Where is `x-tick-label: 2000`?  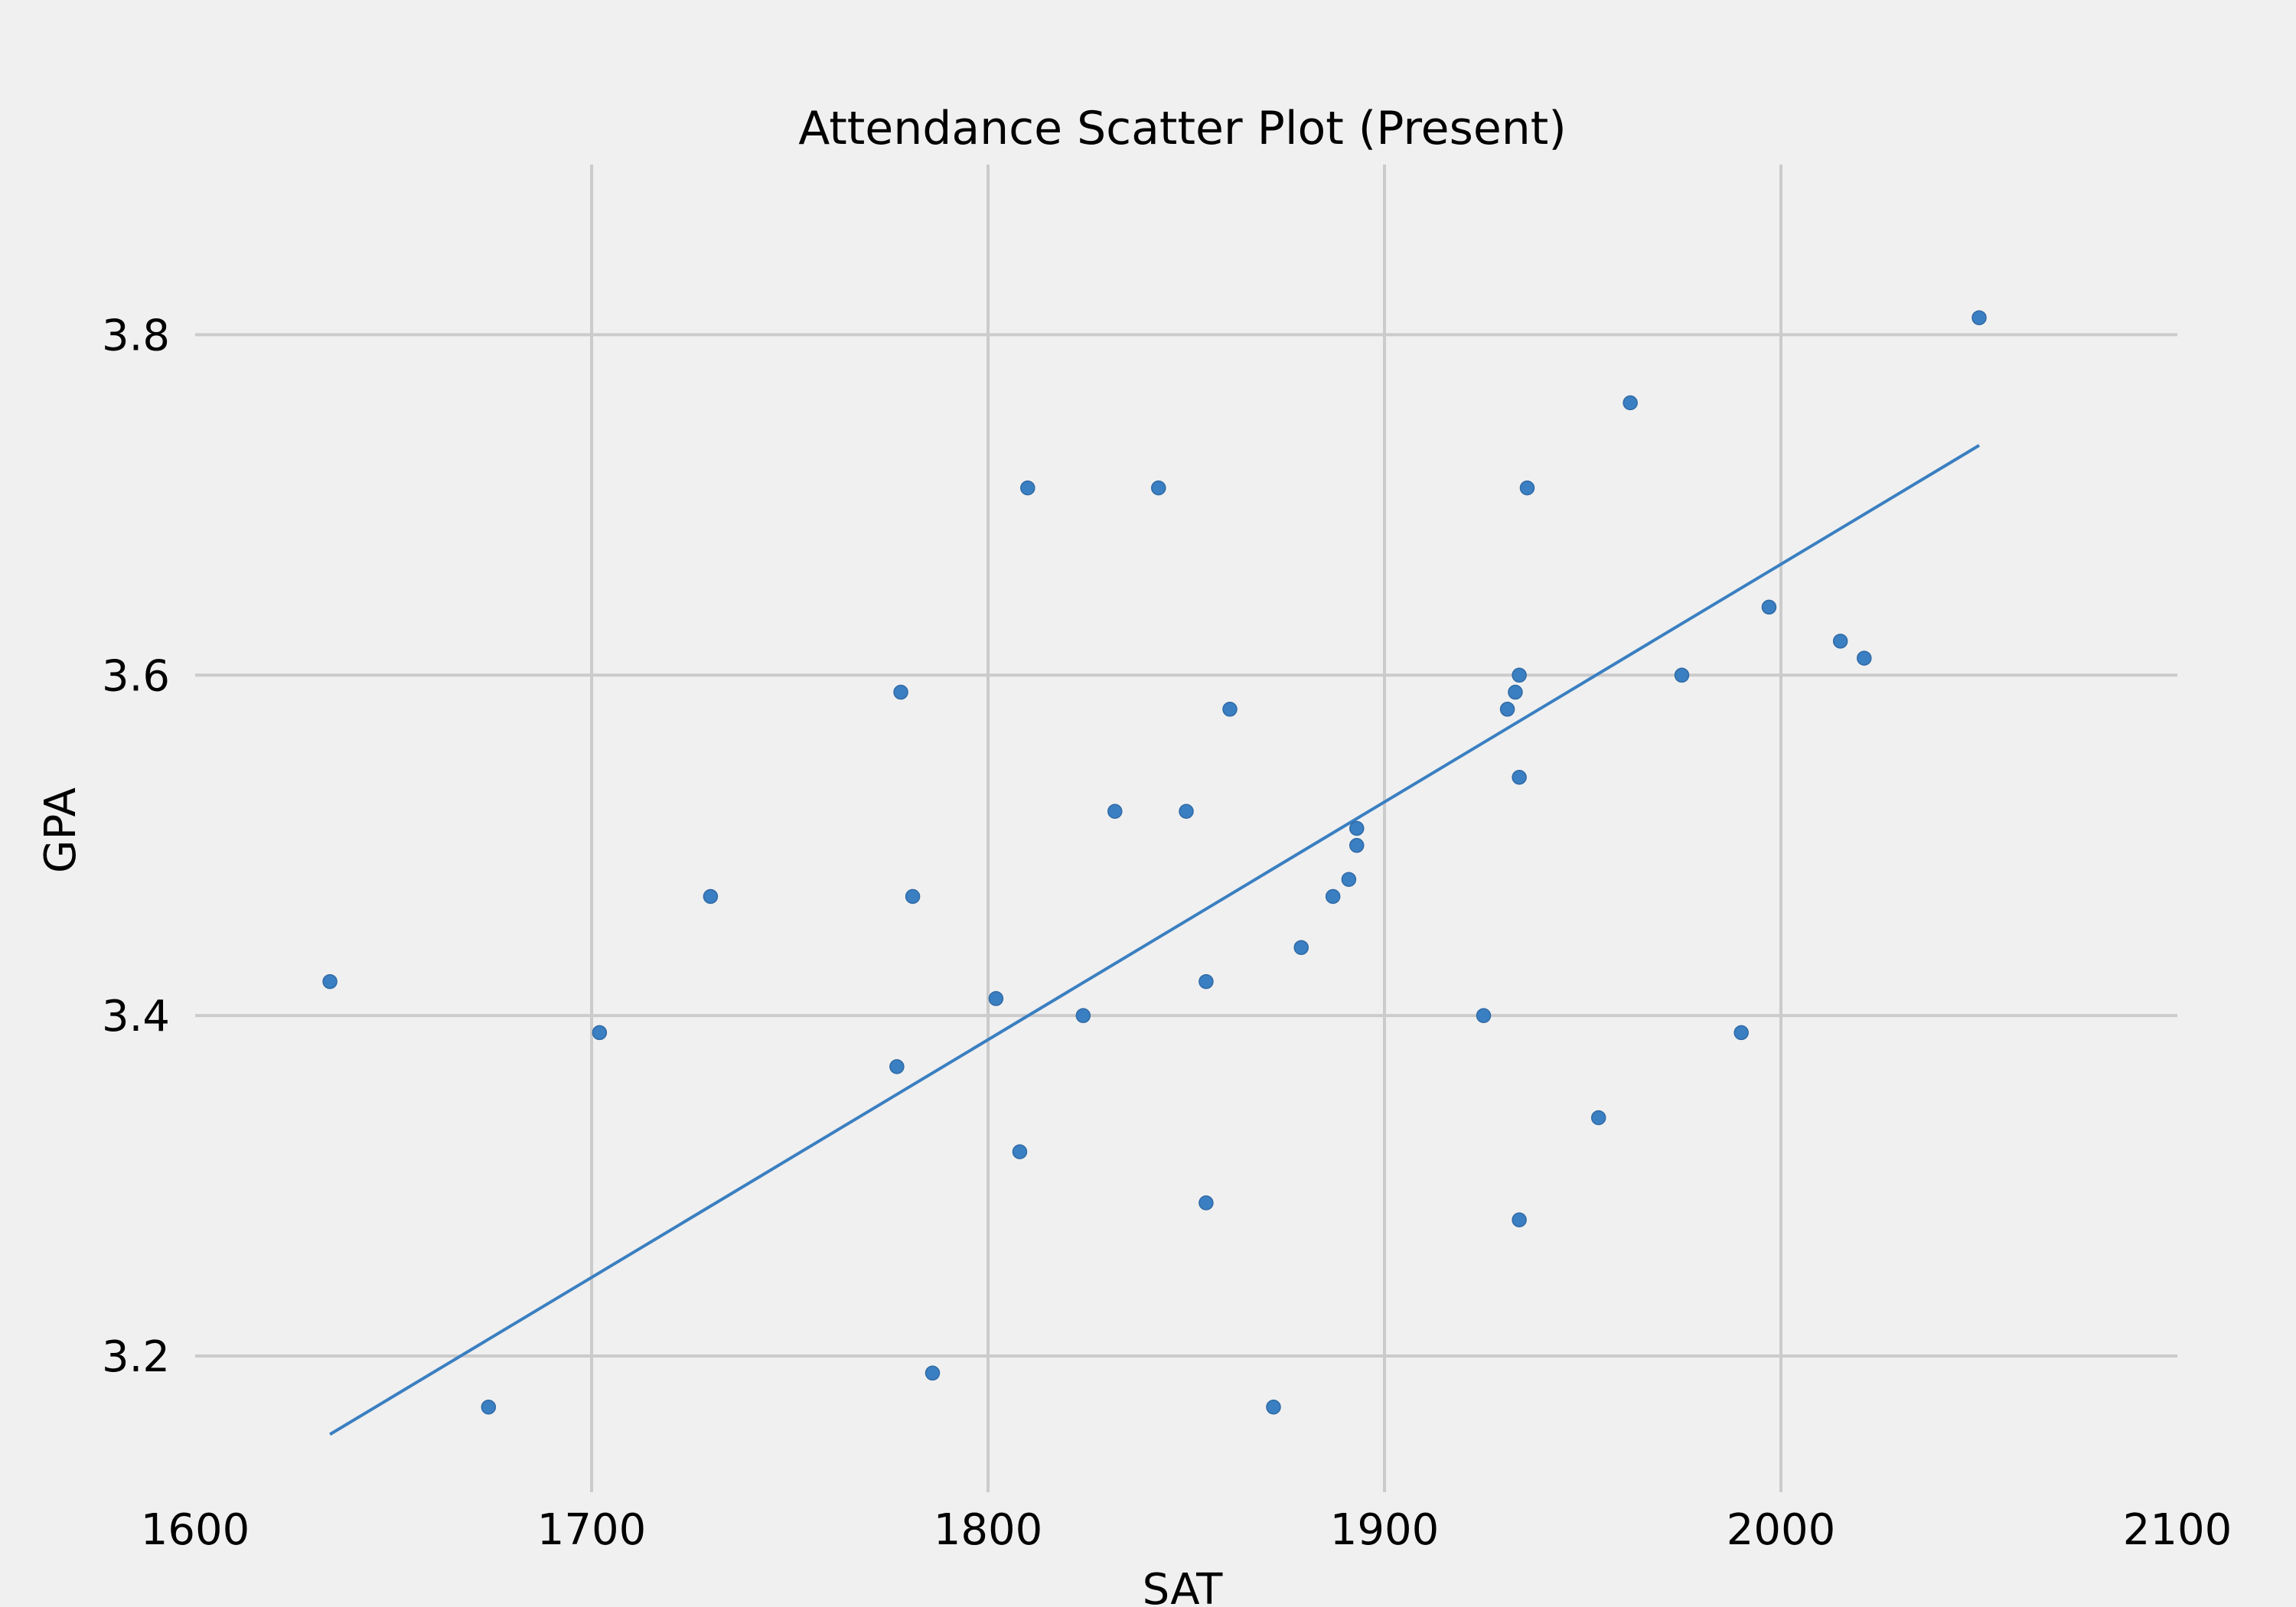
x-tick-label: 2000 is located at coordinates (1781, 1530).